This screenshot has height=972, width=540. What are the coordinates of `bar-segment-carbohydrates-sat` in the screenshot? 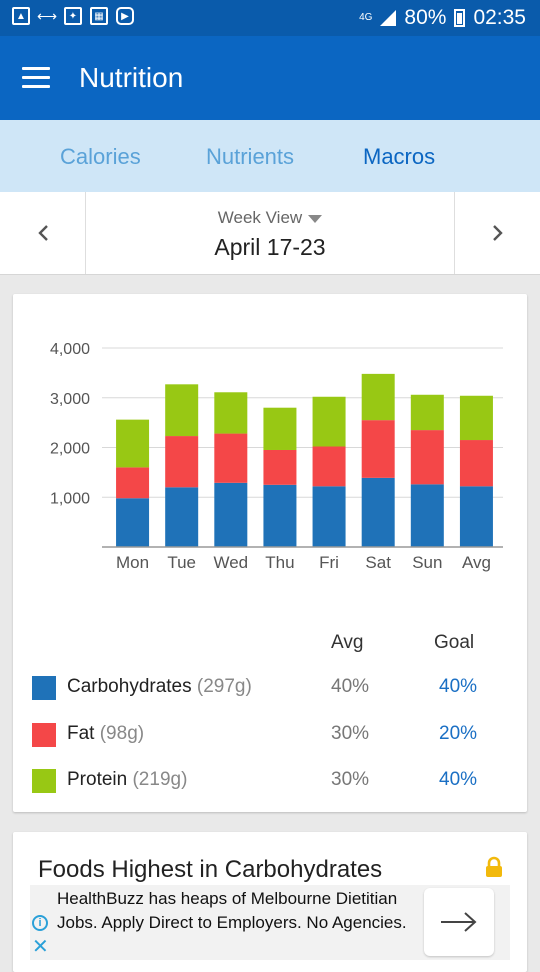 It's located at (378, 512).